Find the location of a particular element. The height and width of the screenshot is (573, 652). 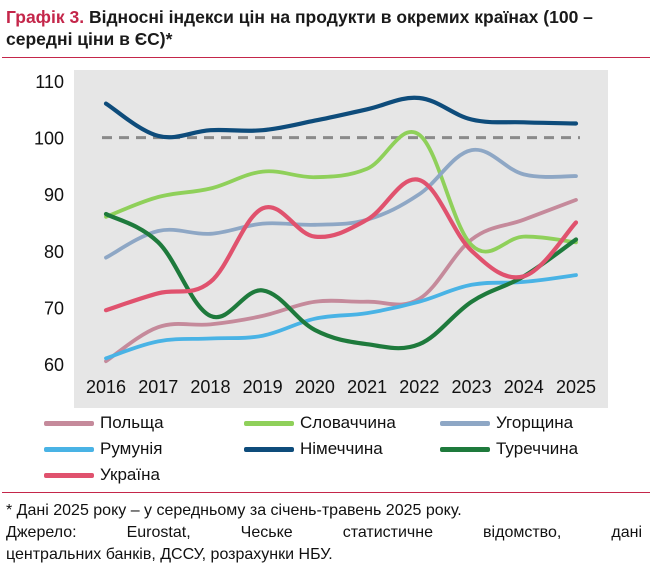

legend-item: Угорщина is located at coordinates (506, 423).